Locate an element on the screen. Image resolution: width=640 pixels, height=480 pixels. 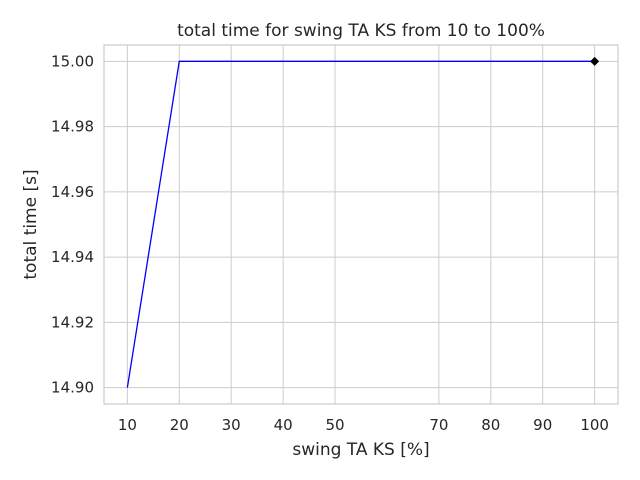
y-axis-label: total time [s] is located at coordinates (31, 224).